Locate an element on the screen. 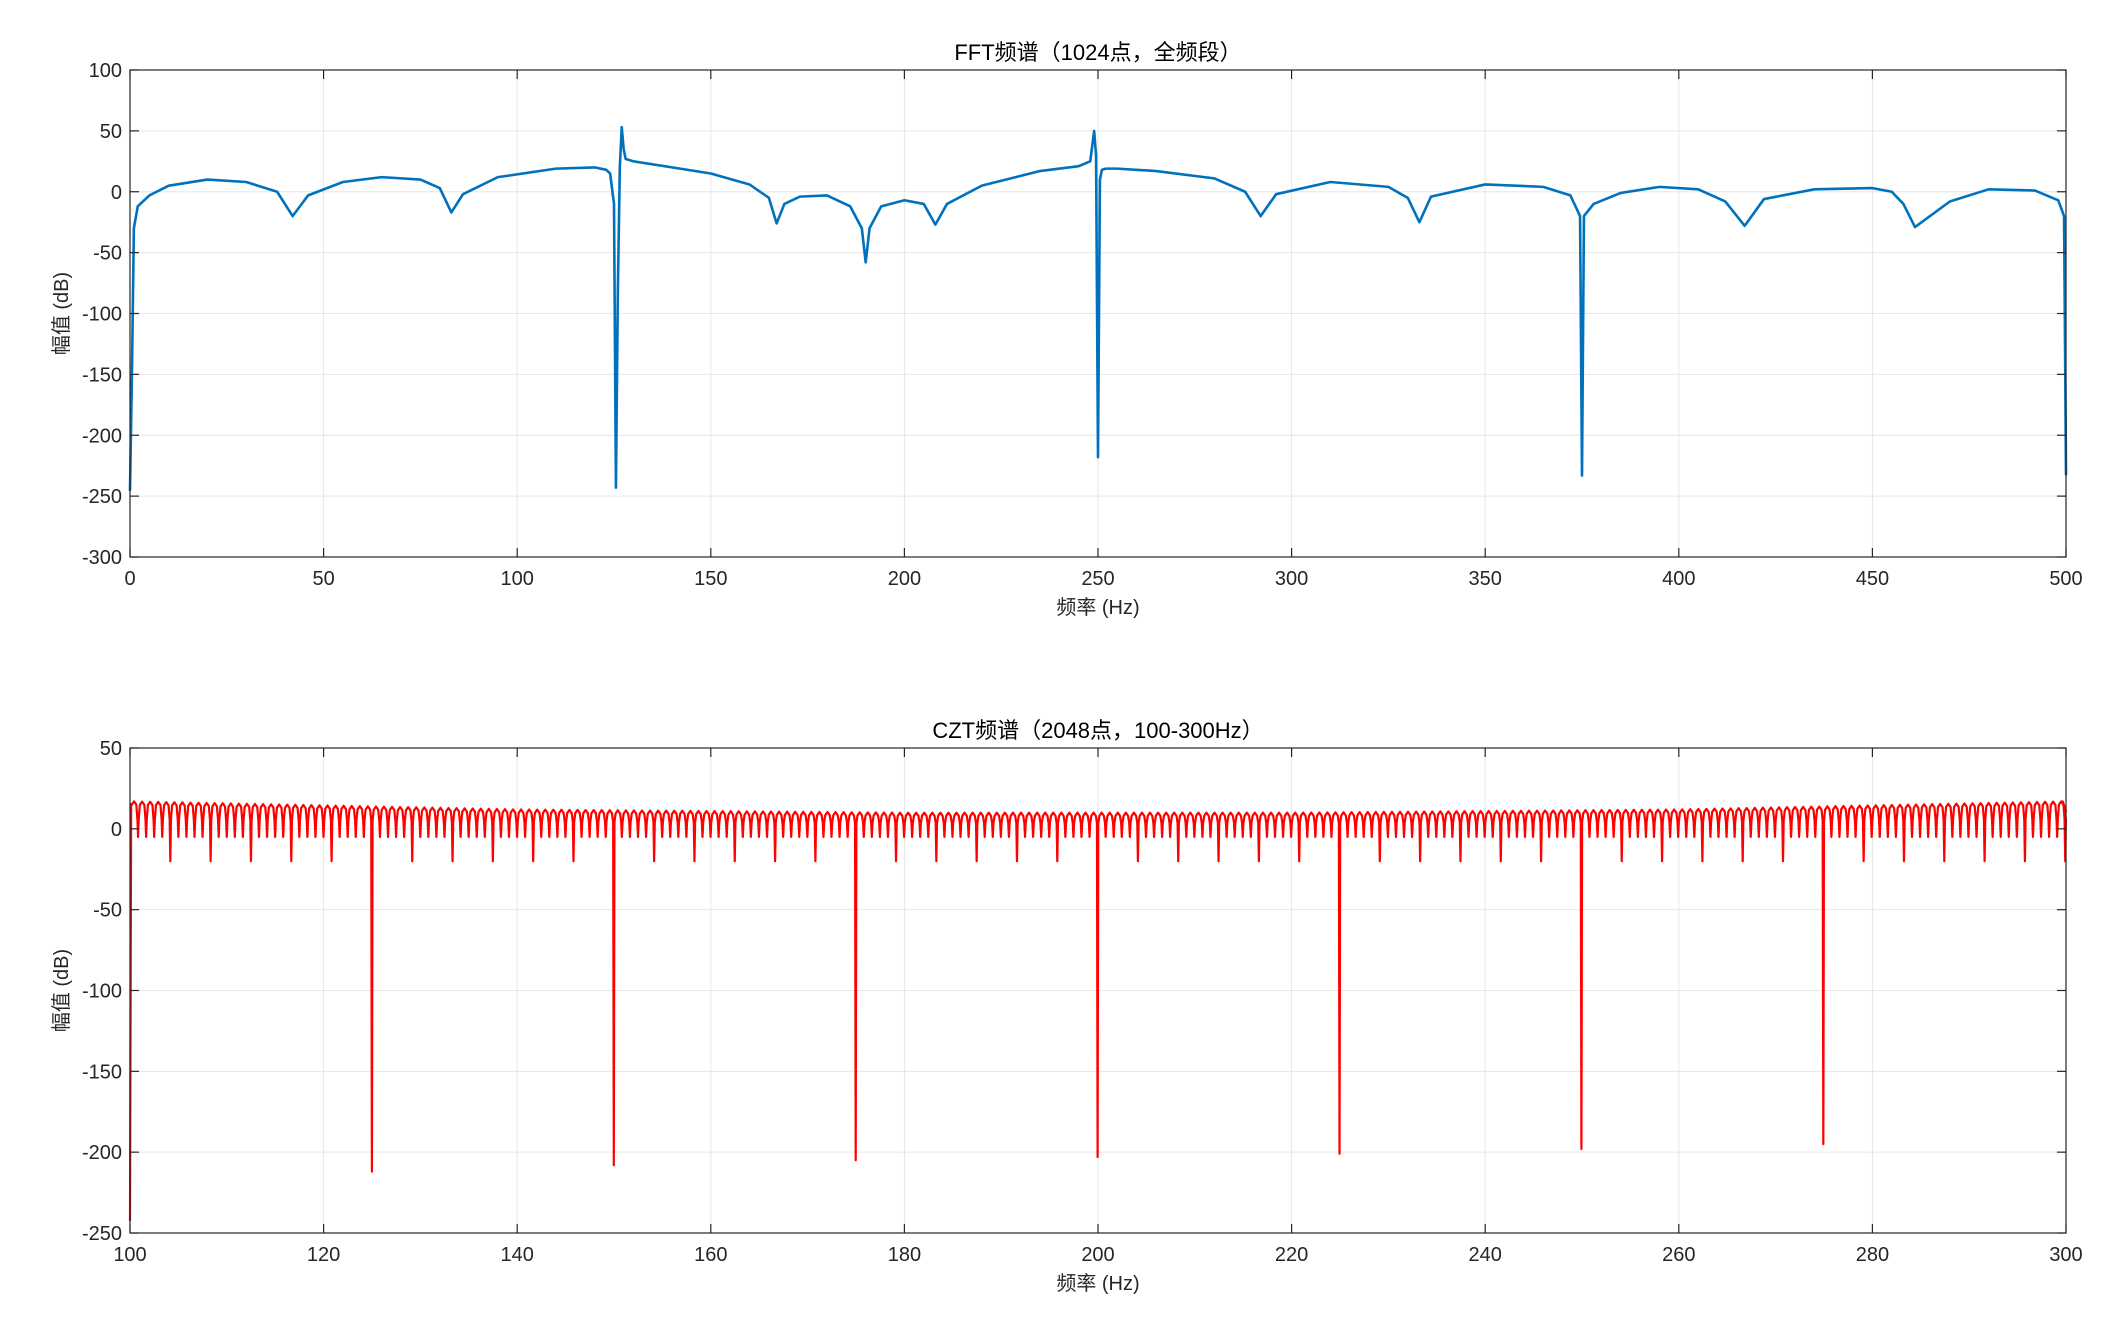  fft-x-tick-label: 400 is located at coordinates (1678, 579).